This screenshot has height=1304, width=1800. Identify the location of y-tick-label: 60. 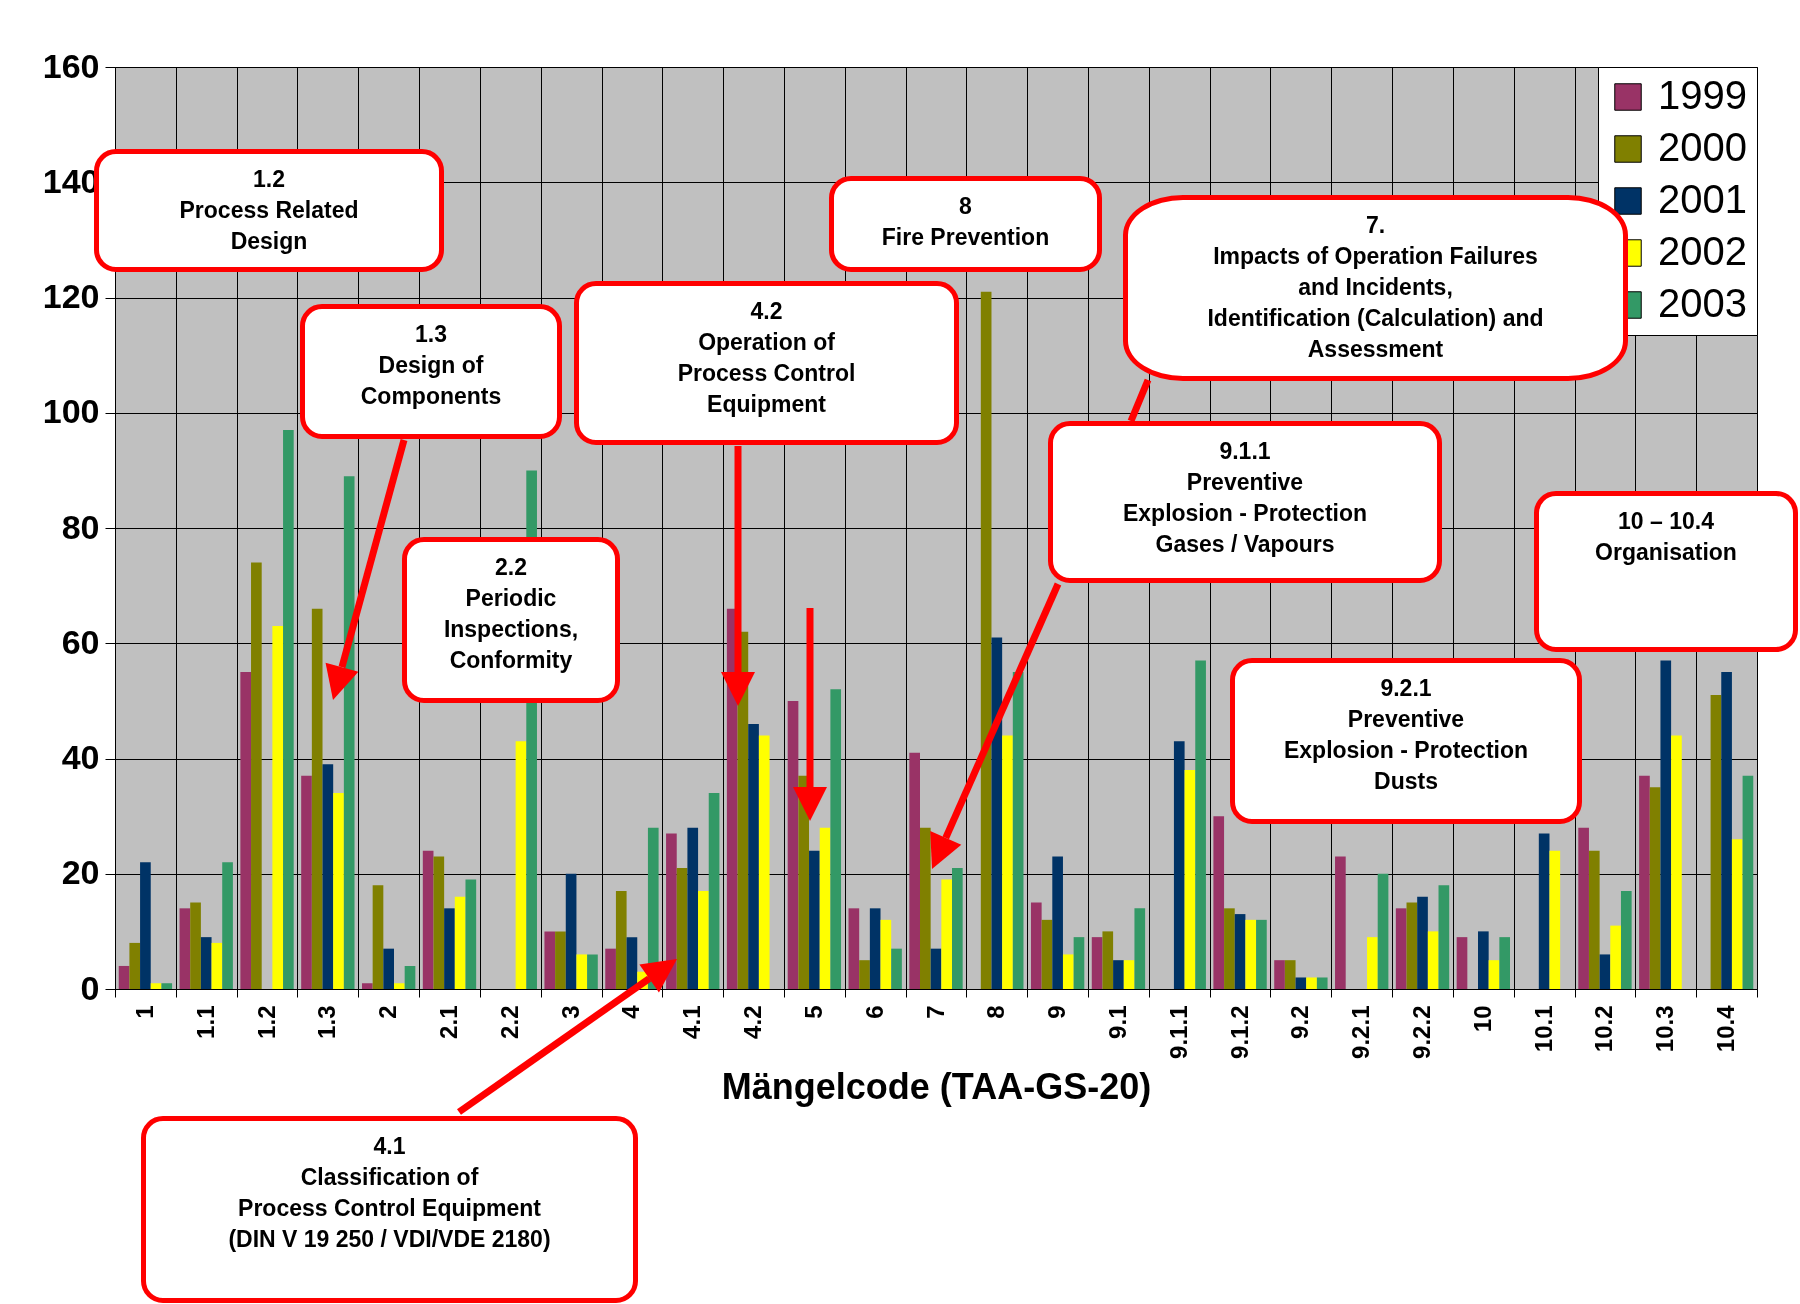
(80, 641).